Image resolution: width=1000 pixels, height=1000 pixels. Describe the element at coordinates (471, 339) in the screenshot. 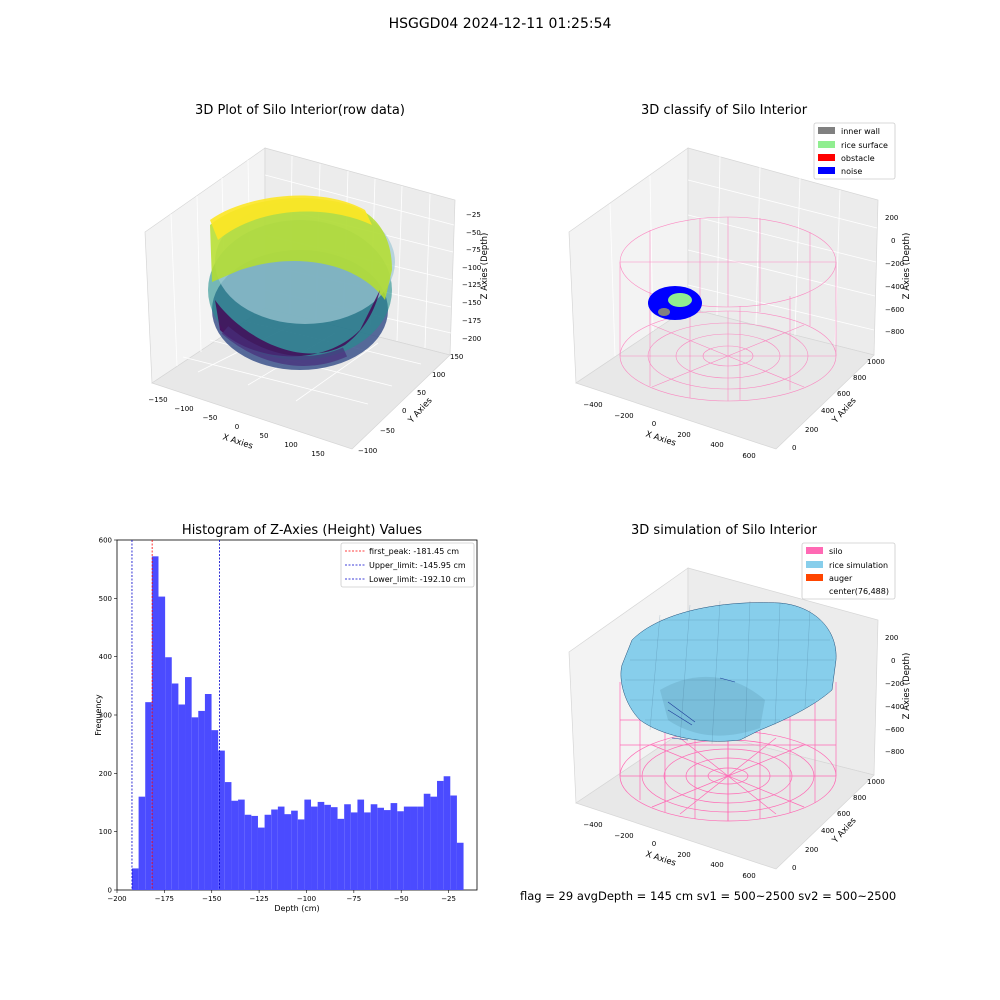

I see `p1-ztick: −200` at that location.